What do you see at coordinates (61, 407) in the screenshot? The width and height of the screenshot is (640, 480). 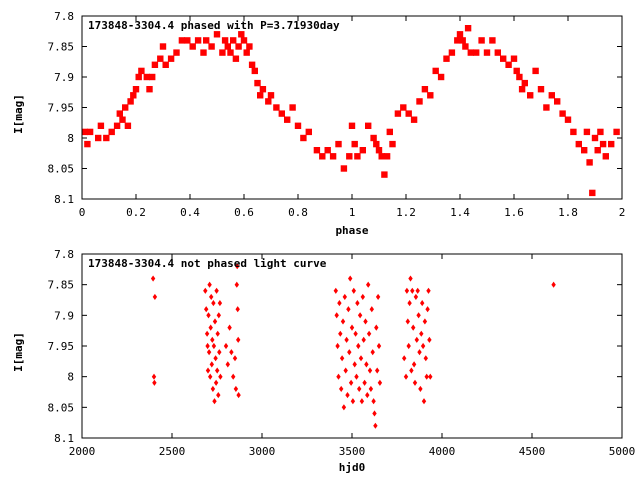 I see `y-tick-label: 8.05` at bounding box center [61, 407].